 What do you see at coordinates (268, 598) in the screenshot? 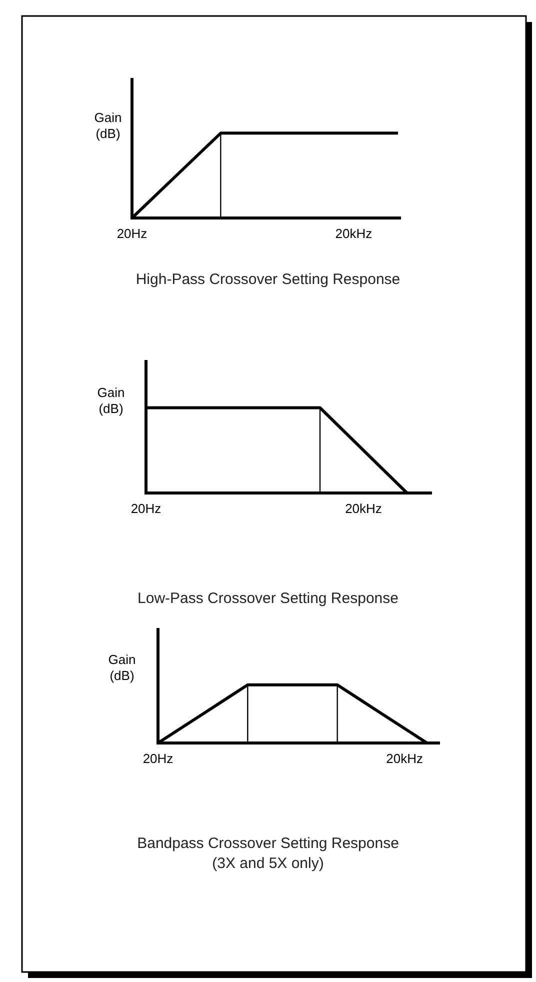
I see `text: Low-Pass Crossover Setting Response` at bounding box center [268, 598].